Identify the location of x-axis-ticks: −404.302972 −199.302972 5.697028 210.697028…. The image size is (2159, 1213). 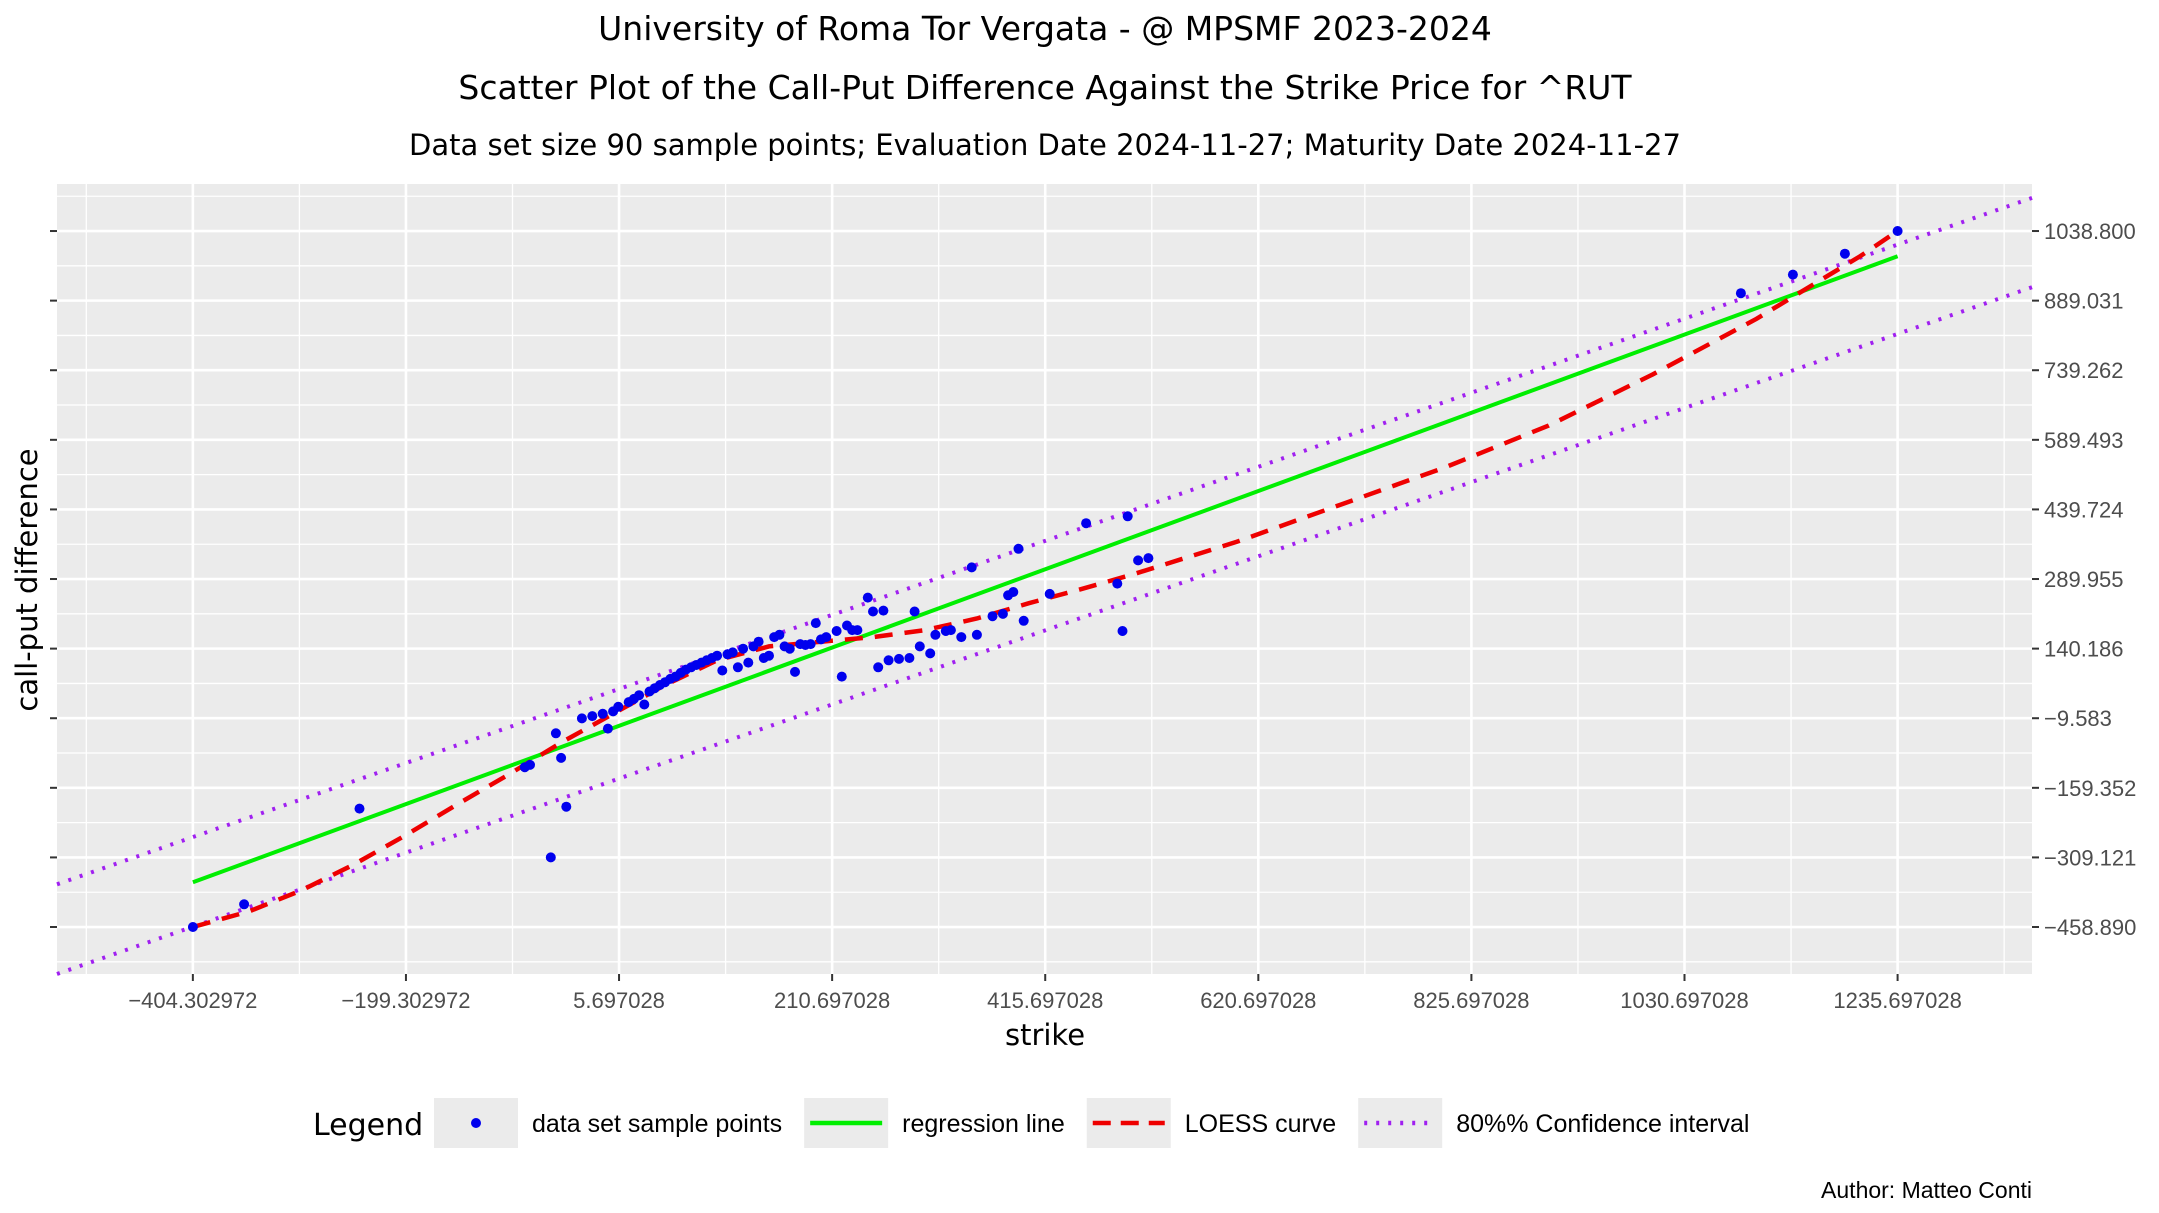
(1045, 993).